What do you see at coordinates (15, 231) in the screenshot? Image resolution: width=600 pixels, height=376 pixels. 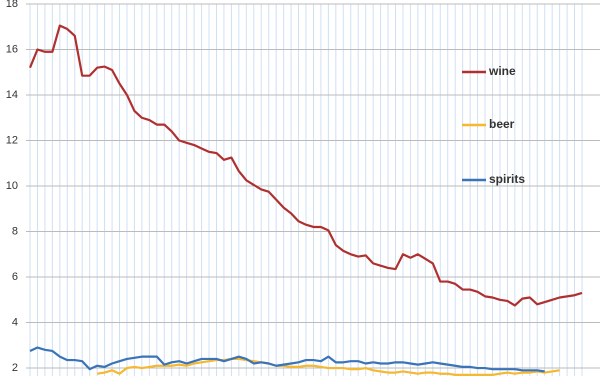 I see `y-tick-label: 8` at bounding box center [15, 231].